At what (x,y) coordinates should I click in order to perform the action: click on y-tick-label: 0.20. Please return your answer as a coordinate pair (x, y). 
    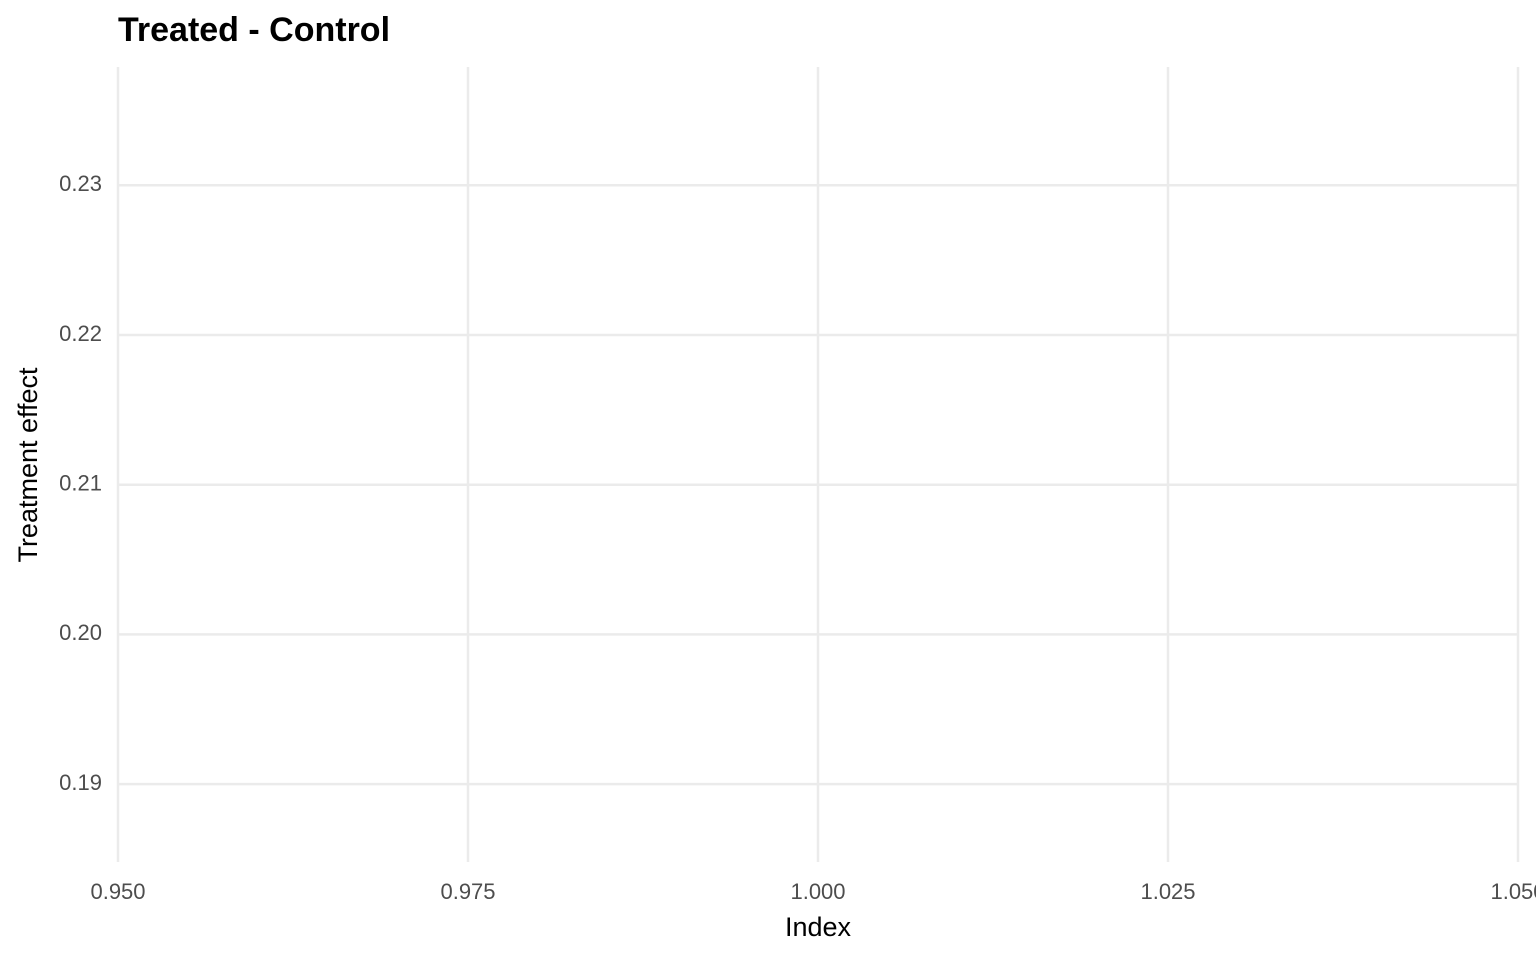
    Looking at the image, I should click on (80, 632).